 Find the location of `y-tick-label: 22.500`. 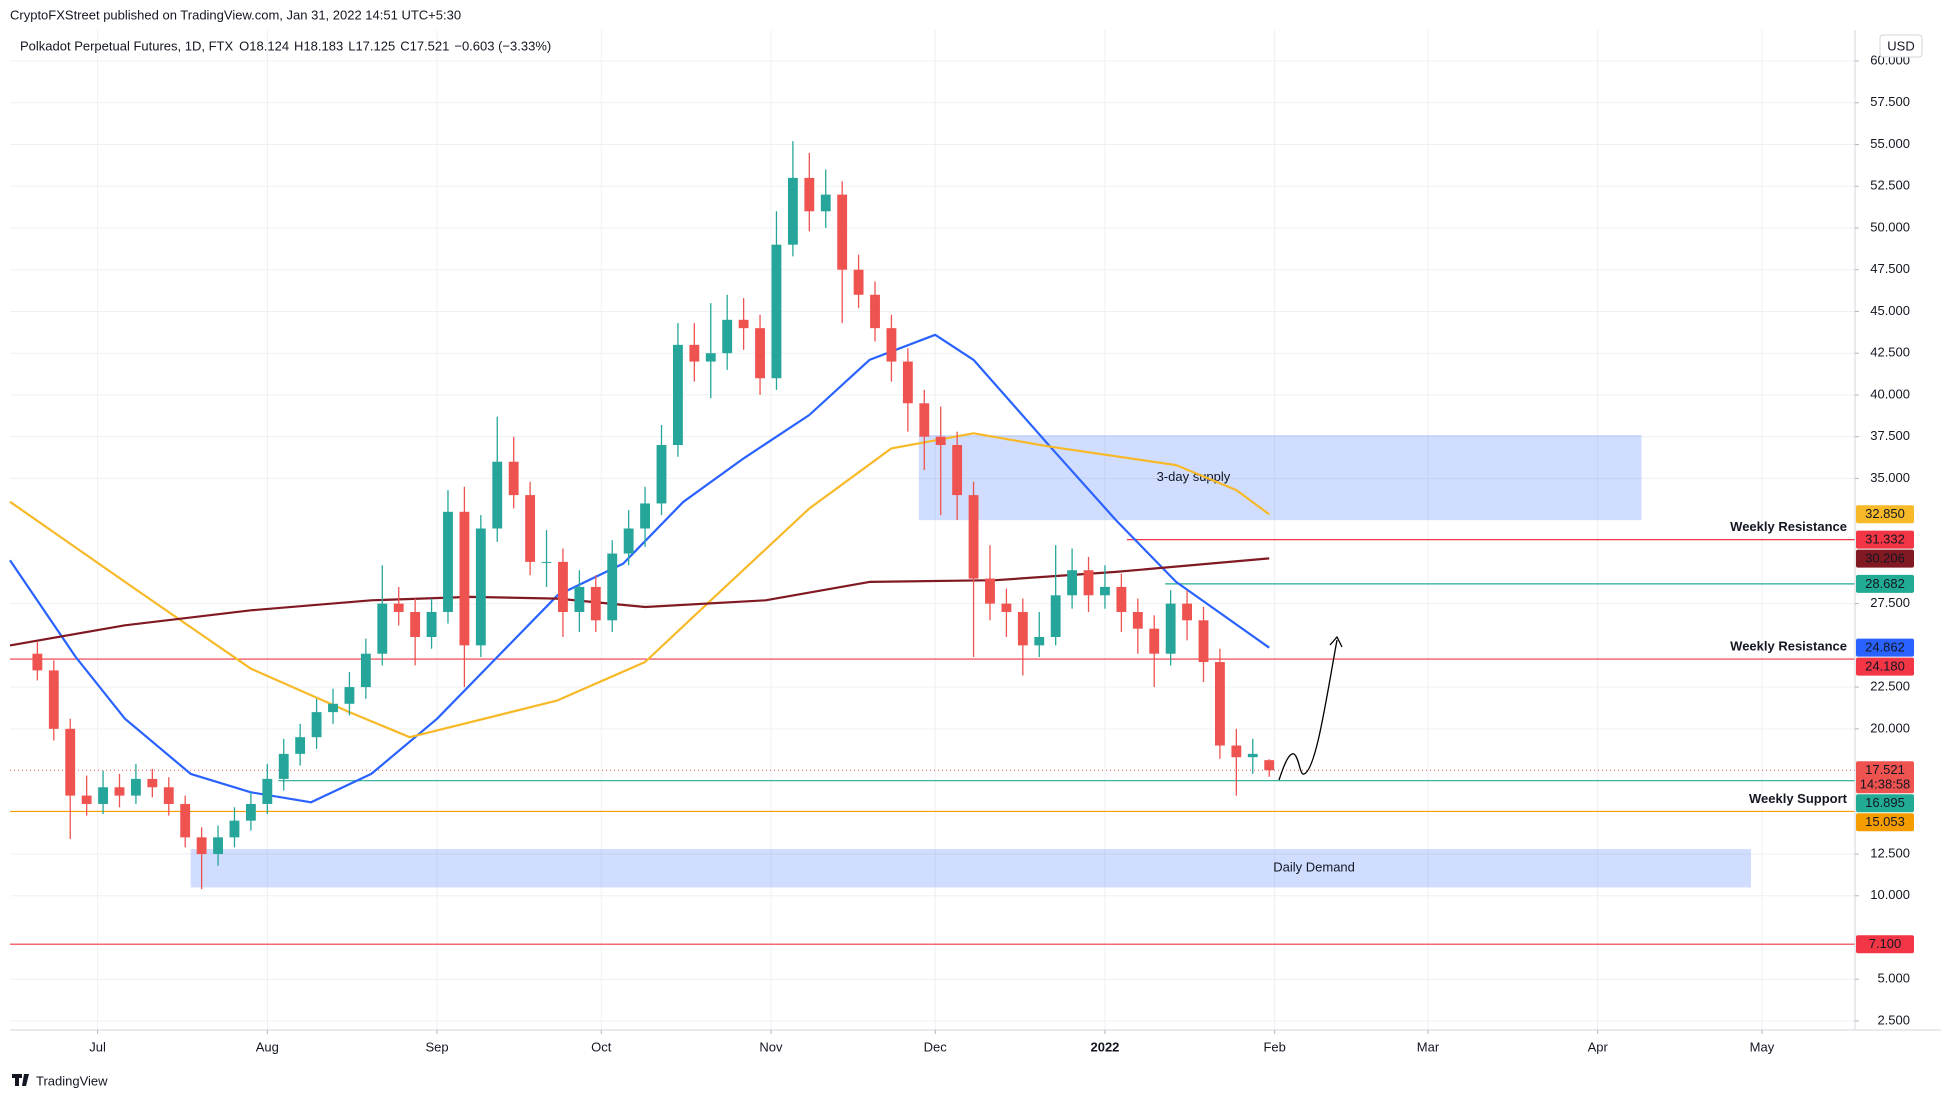

y-tick-label: 22.500 is located at coordinates (1890, 686).